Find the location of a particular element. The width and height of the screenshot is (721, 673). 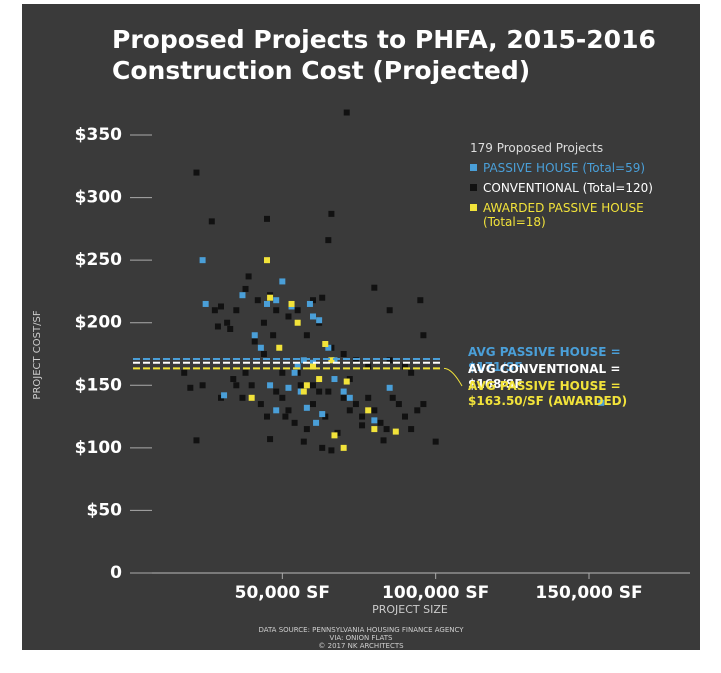

x-tick-label: 100,000 SF is located at coordinates (435, 593).